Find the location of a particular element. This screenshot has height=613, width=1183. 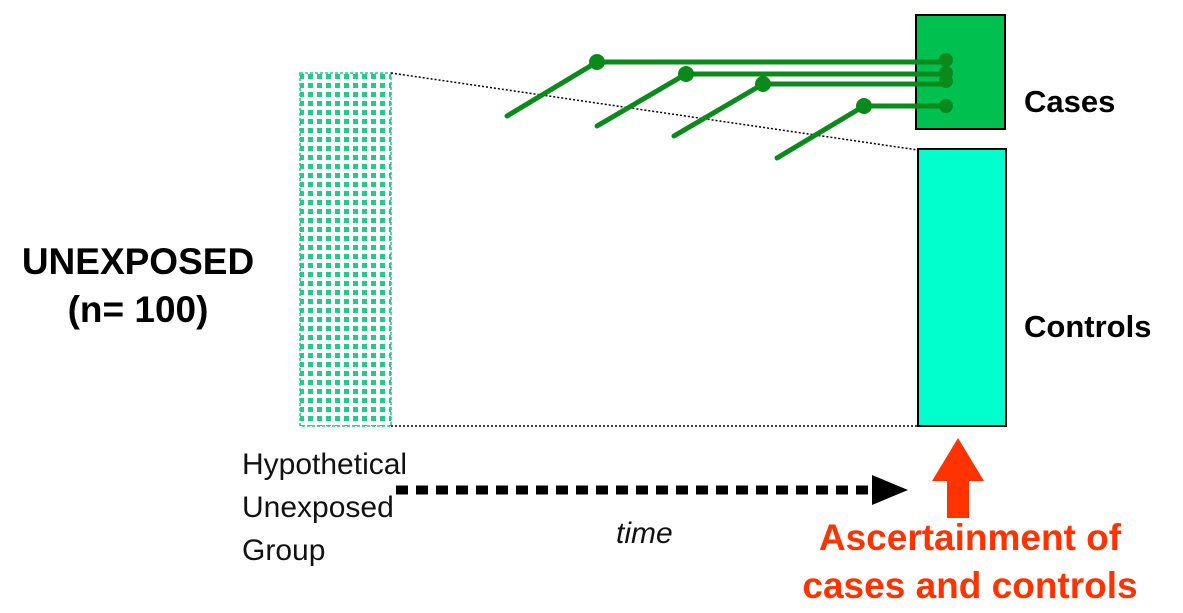

arrow-up-icon is located at coordinates (958, 478).